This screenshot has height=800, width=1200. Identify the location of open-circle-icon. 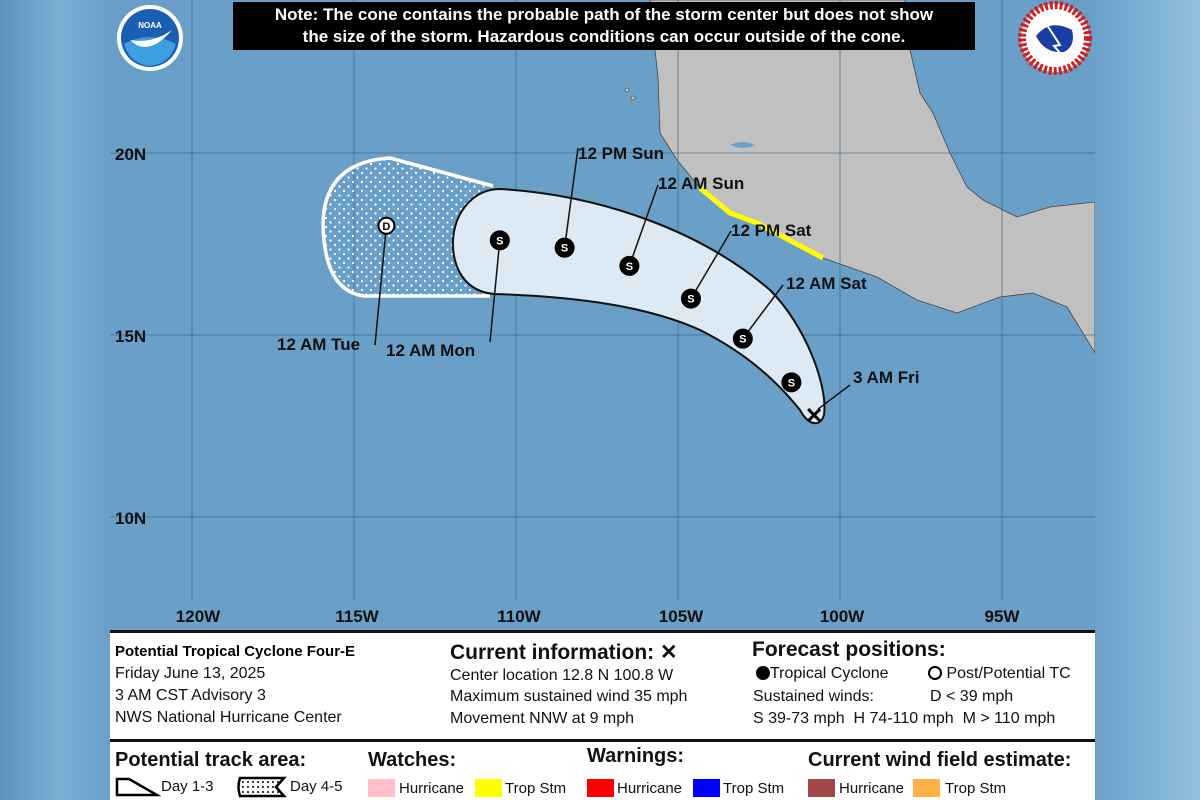
(935, 673).